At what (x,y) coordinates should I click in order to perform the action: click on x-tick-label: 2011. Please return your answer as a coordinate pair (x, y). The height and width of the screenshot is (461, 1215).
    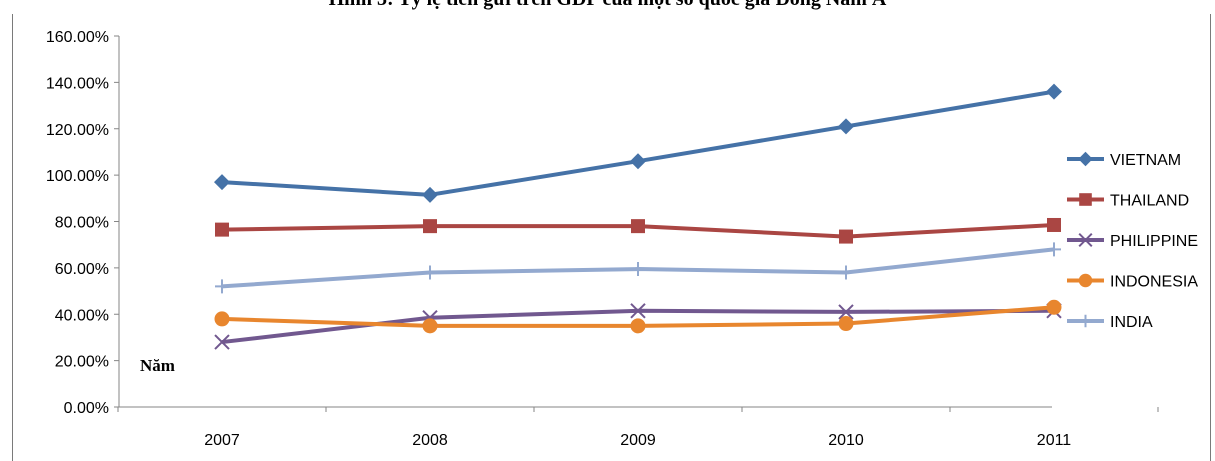
    Looking at the image, I should click on (1054, 440).